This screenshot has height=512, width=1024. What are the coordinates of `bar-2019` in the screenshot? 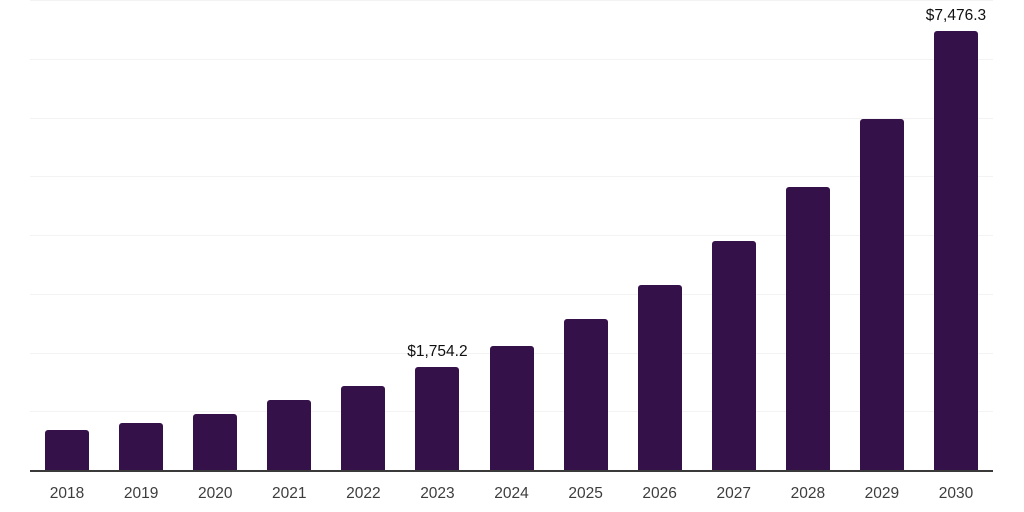 It's located at (141, 446).